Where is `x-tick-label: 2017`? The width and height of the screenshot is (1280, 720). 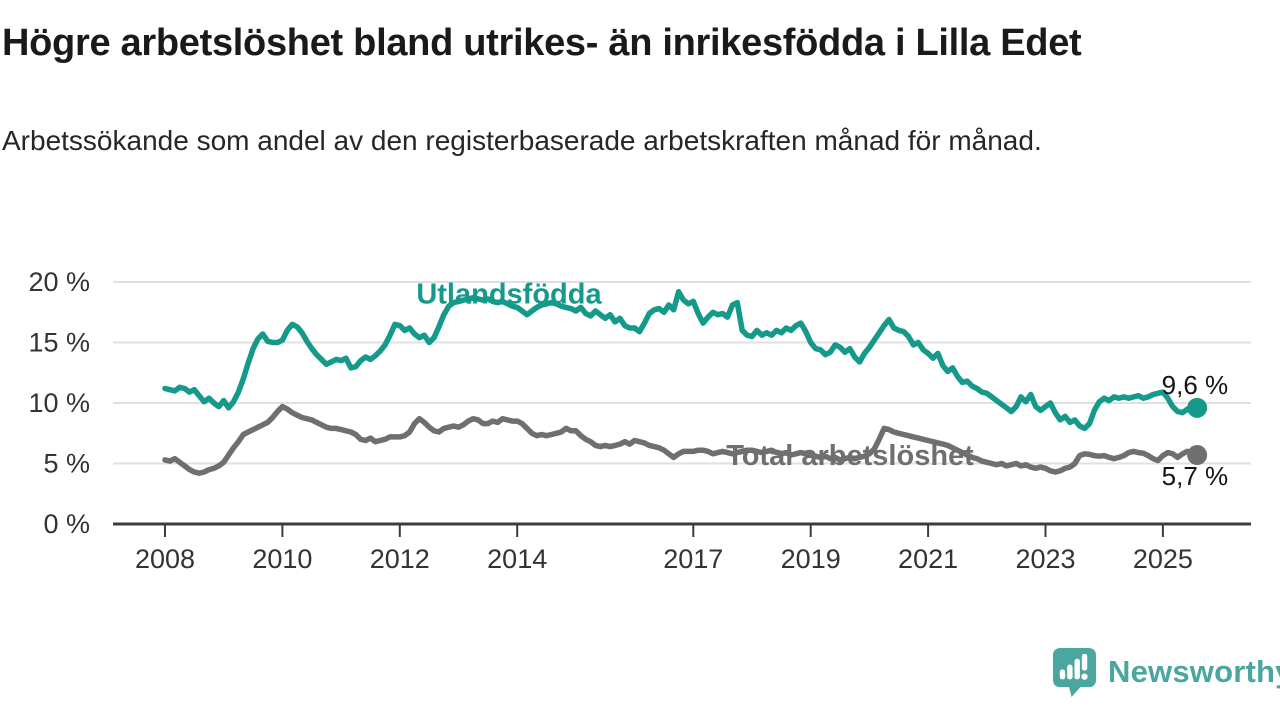 x-tick-label: 2017 is located at coordinates (693, 559).